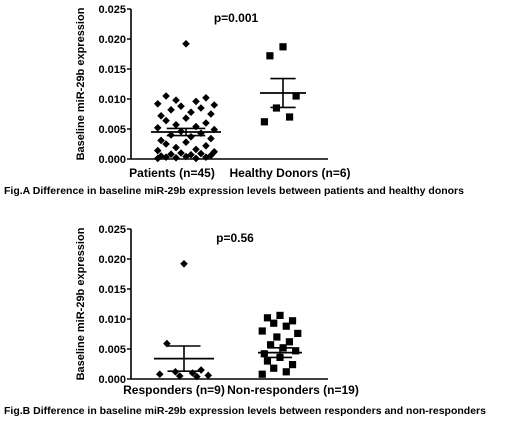 This screenshot has width=520, height=421. What do you see at coordinates (235, 238) in the screenshot?
I see `p-value-label: p=0.56` at bounding box center [235, 238].